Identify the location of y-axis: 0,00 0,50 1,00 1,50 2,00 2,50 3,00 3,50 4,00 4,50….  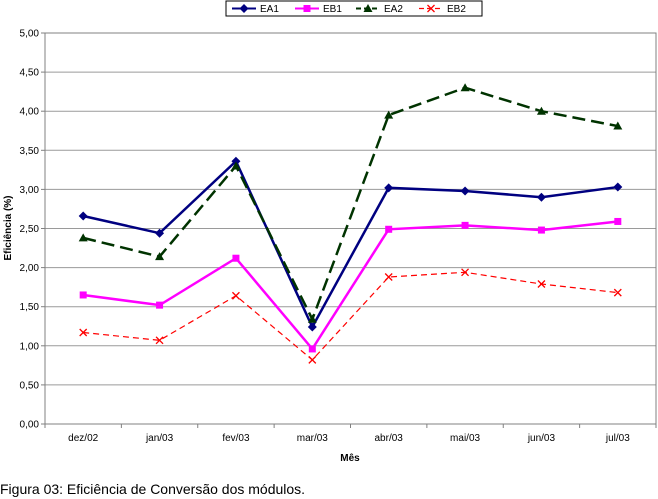
(32, 230).